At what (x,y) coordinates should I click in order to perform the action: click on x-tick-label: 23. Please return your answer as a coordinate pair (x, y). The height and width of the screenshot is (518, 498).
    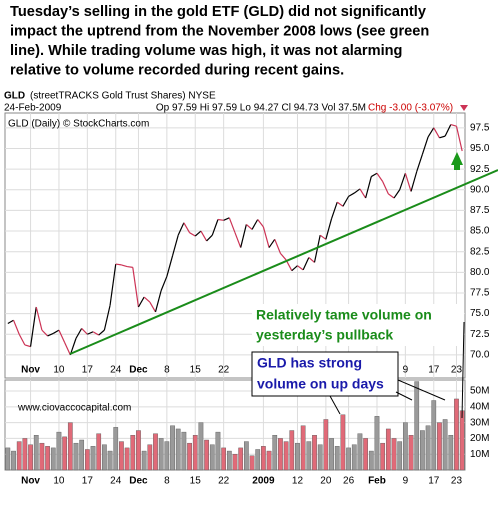
    Looking at the image, I should click on (457, 370).